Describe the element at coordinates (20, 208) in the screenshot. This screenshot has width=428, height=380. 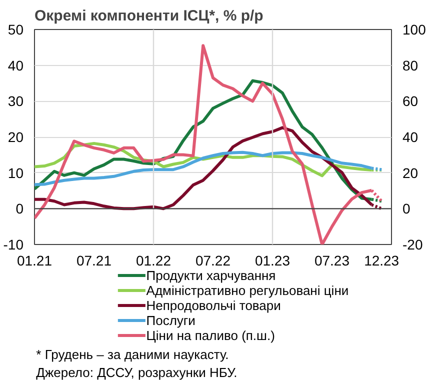
I see `y-tick-label: 0` at that location.